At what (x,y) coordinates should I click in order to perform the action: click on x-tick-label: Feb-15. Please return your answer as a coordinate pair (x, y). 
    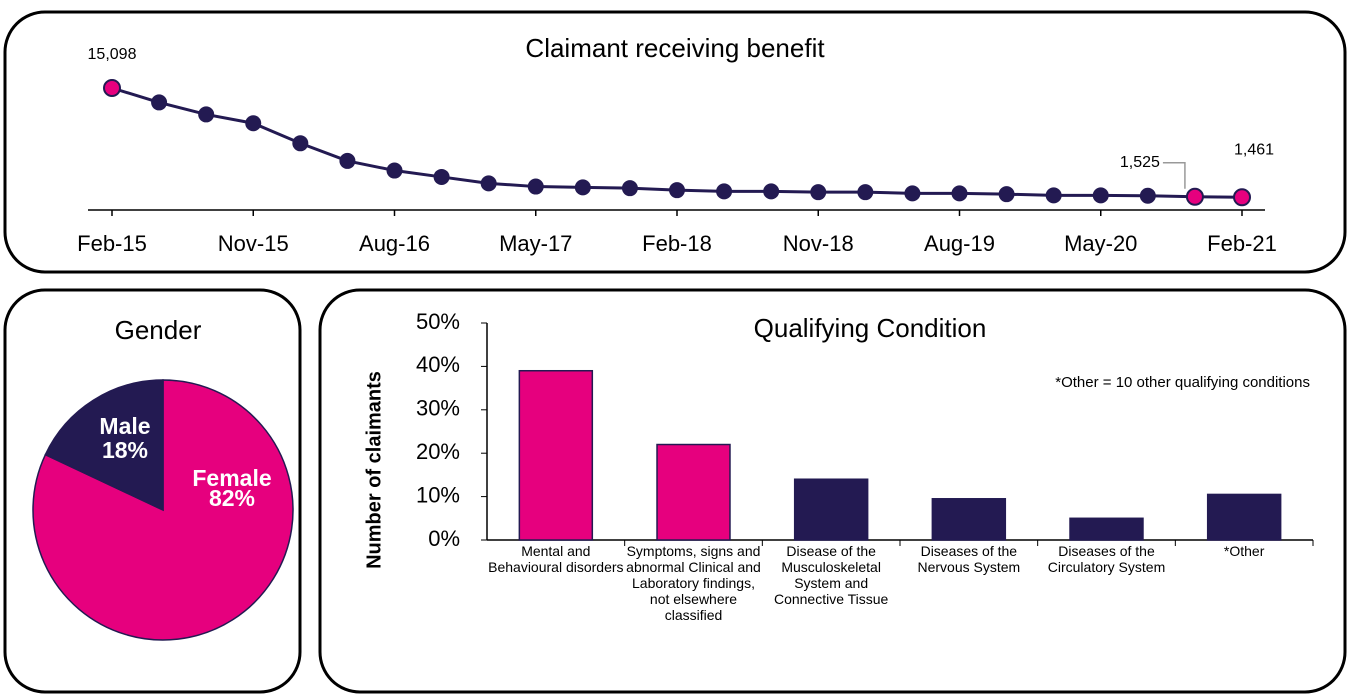
    Looking at the image, I should click on (112, 243).